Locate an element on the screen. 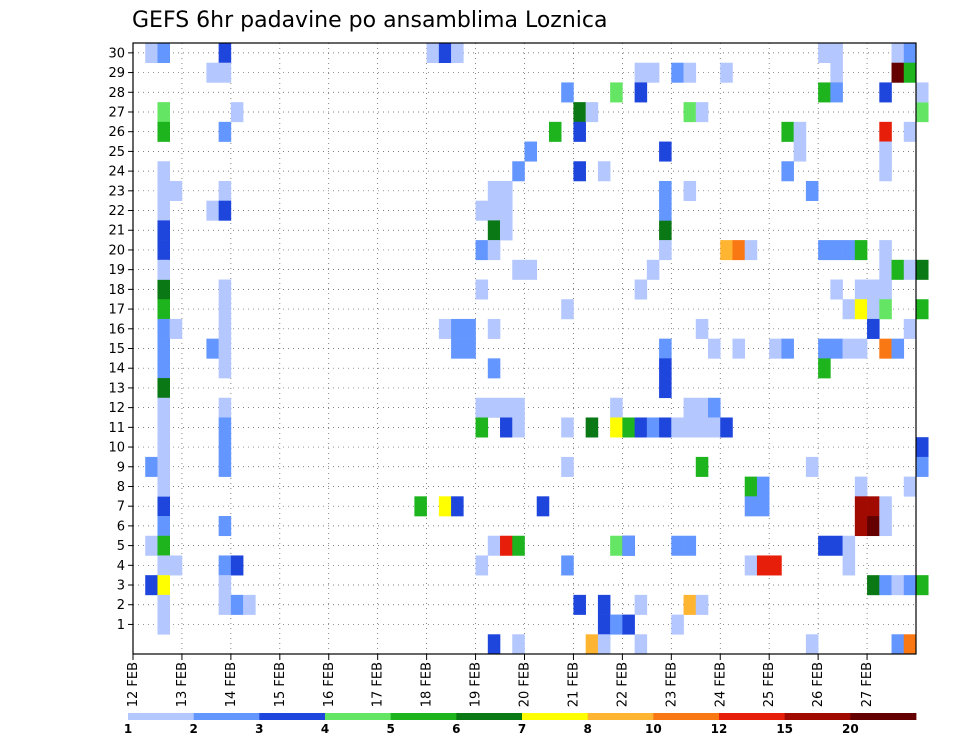  y-tick-label: 7 is located at coordinates (121, 507).